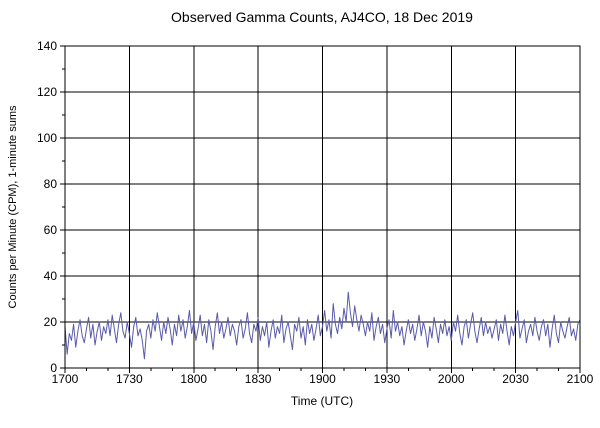  I want to click on x-axis-label: Time (UTC), so click(322, 401).